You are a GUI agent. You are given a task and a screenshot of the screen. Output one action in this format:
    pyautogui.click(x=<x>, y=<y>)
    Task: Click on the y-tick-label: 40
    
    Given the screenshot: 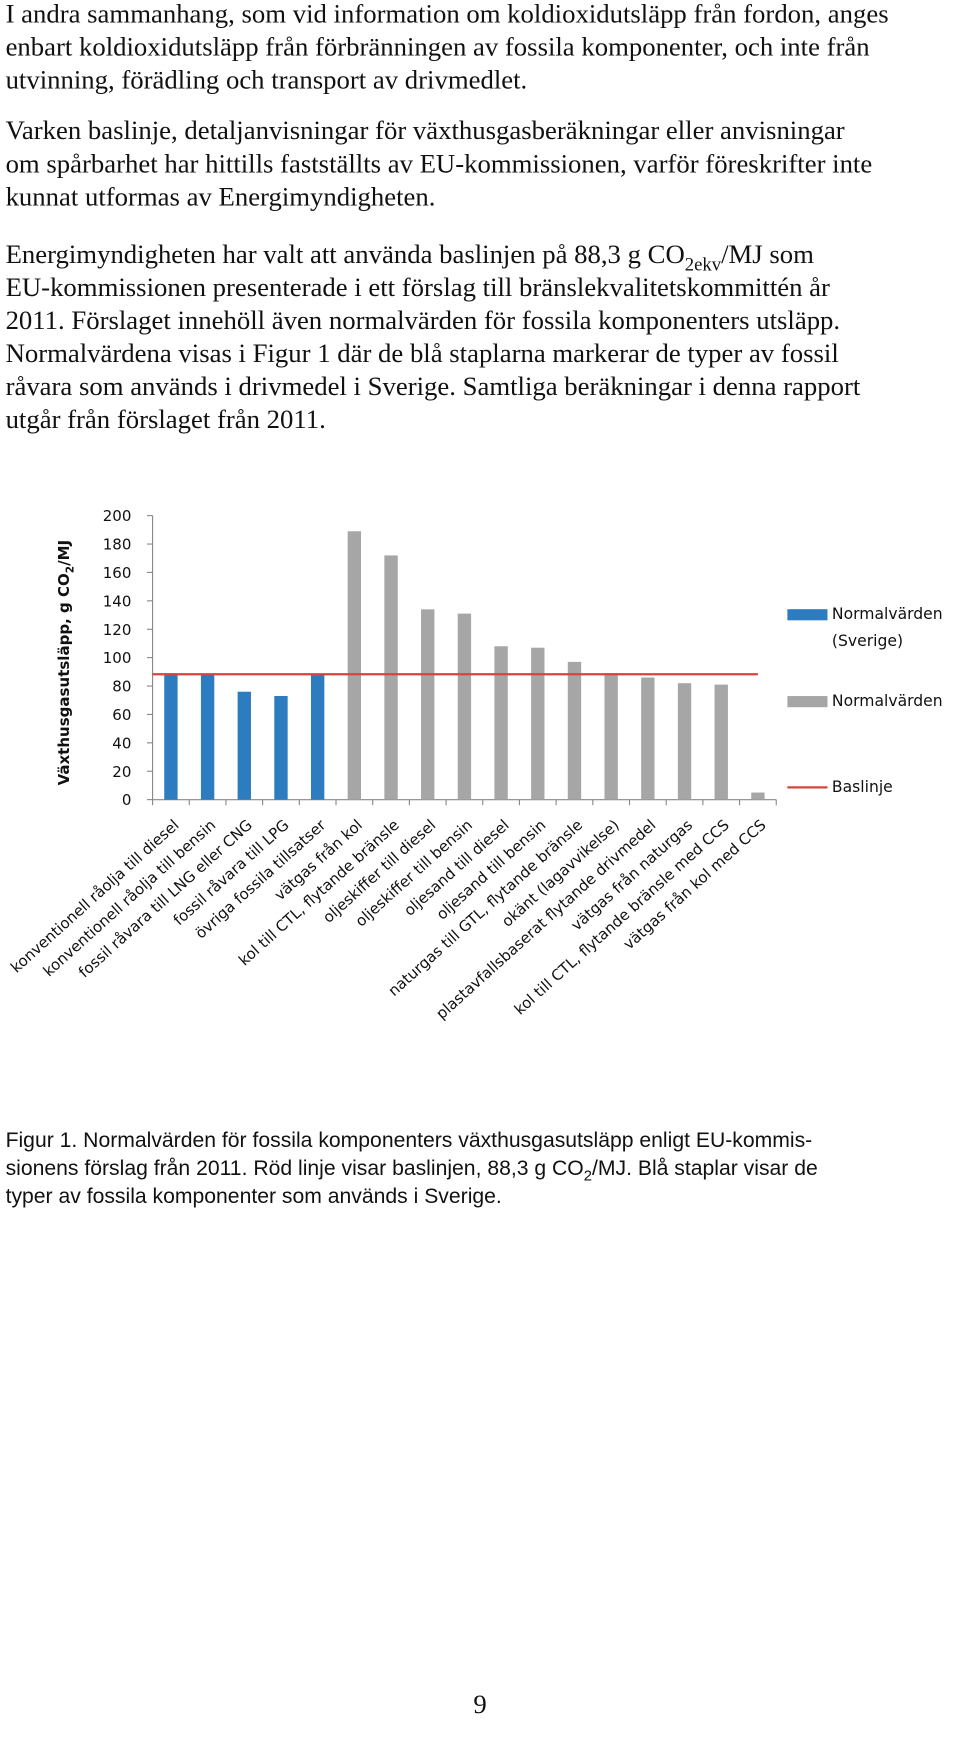 What is the action you would take?
    pyautogui.click(x=121, y=743)
    